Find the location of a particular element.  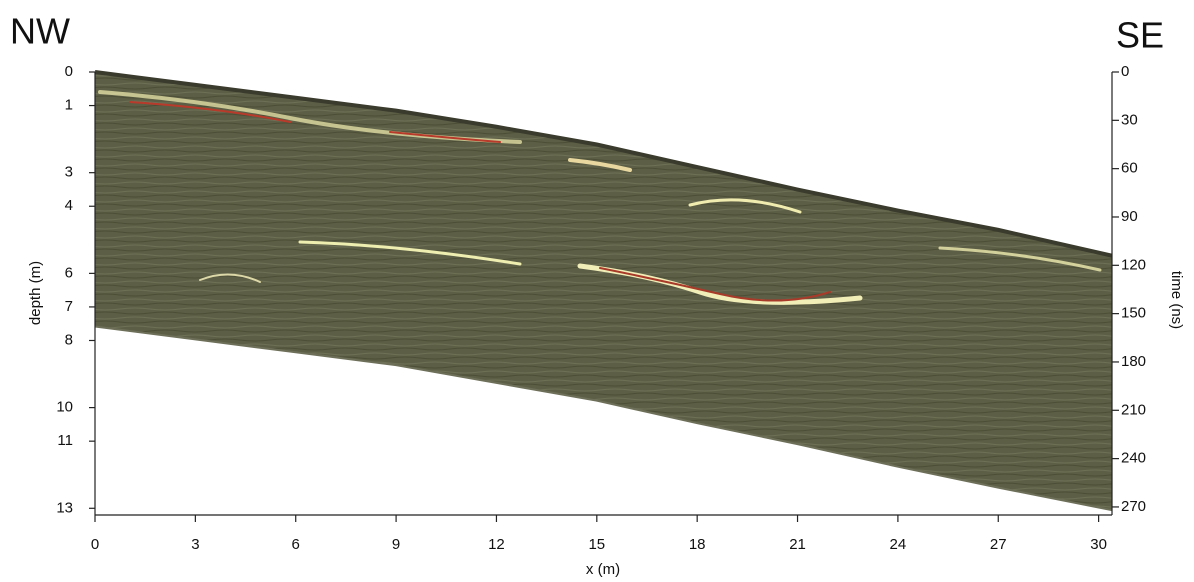

y2-tick-label: 60 is located at coordinates (1129, 168).